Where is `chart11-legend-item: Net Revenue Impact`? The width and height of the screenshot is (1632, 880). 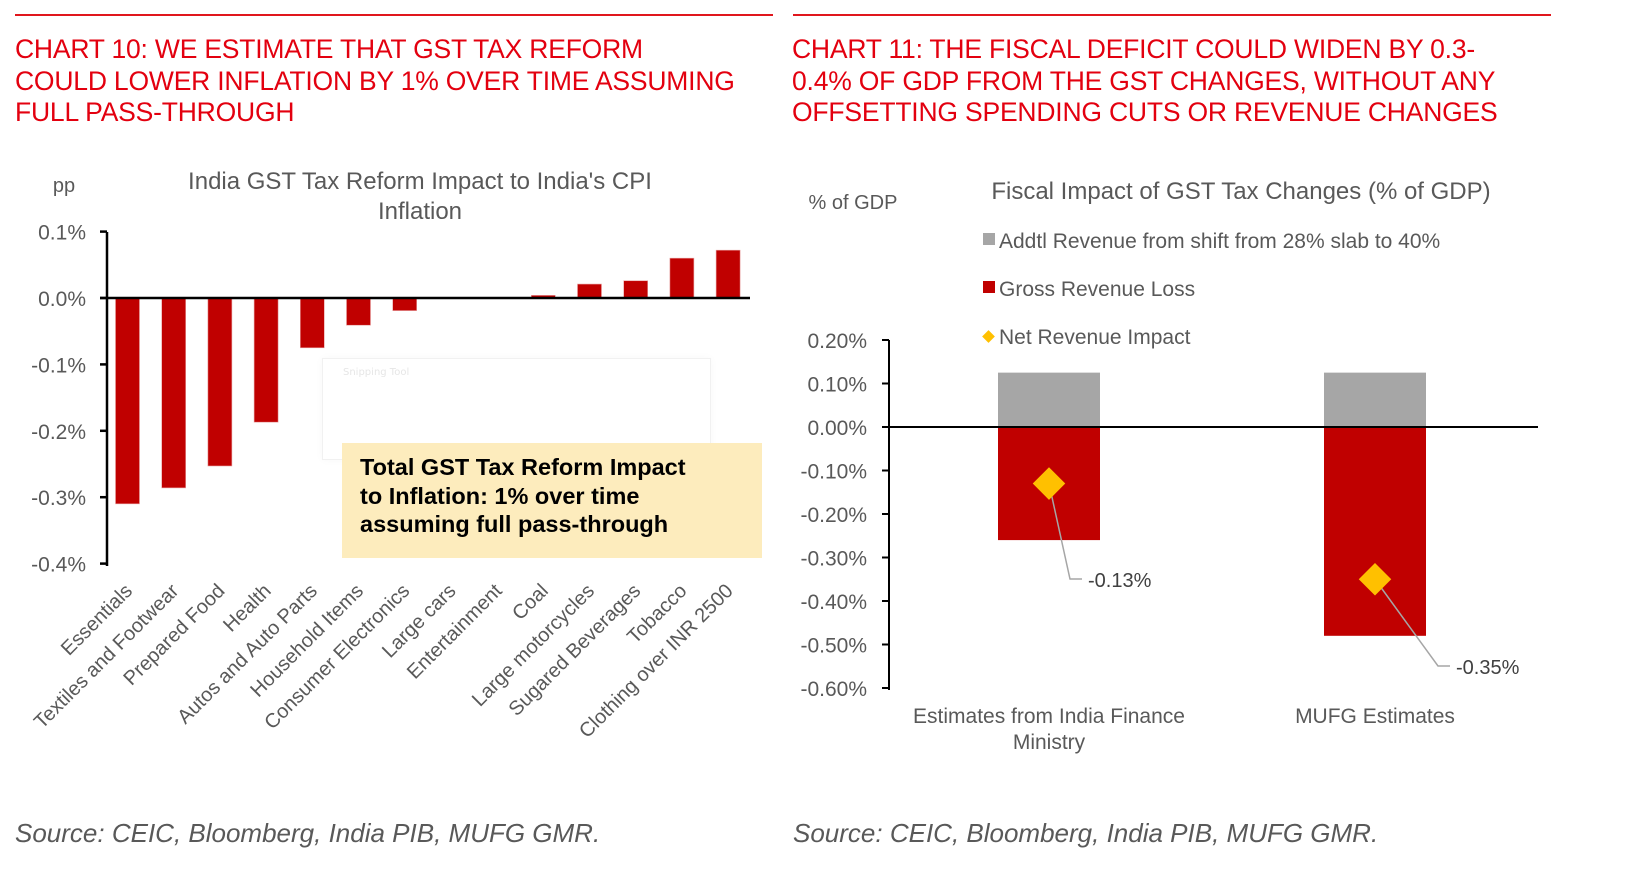 chart11-legend-item: Net Revenue Impact is located at coordinates (1086, 337).